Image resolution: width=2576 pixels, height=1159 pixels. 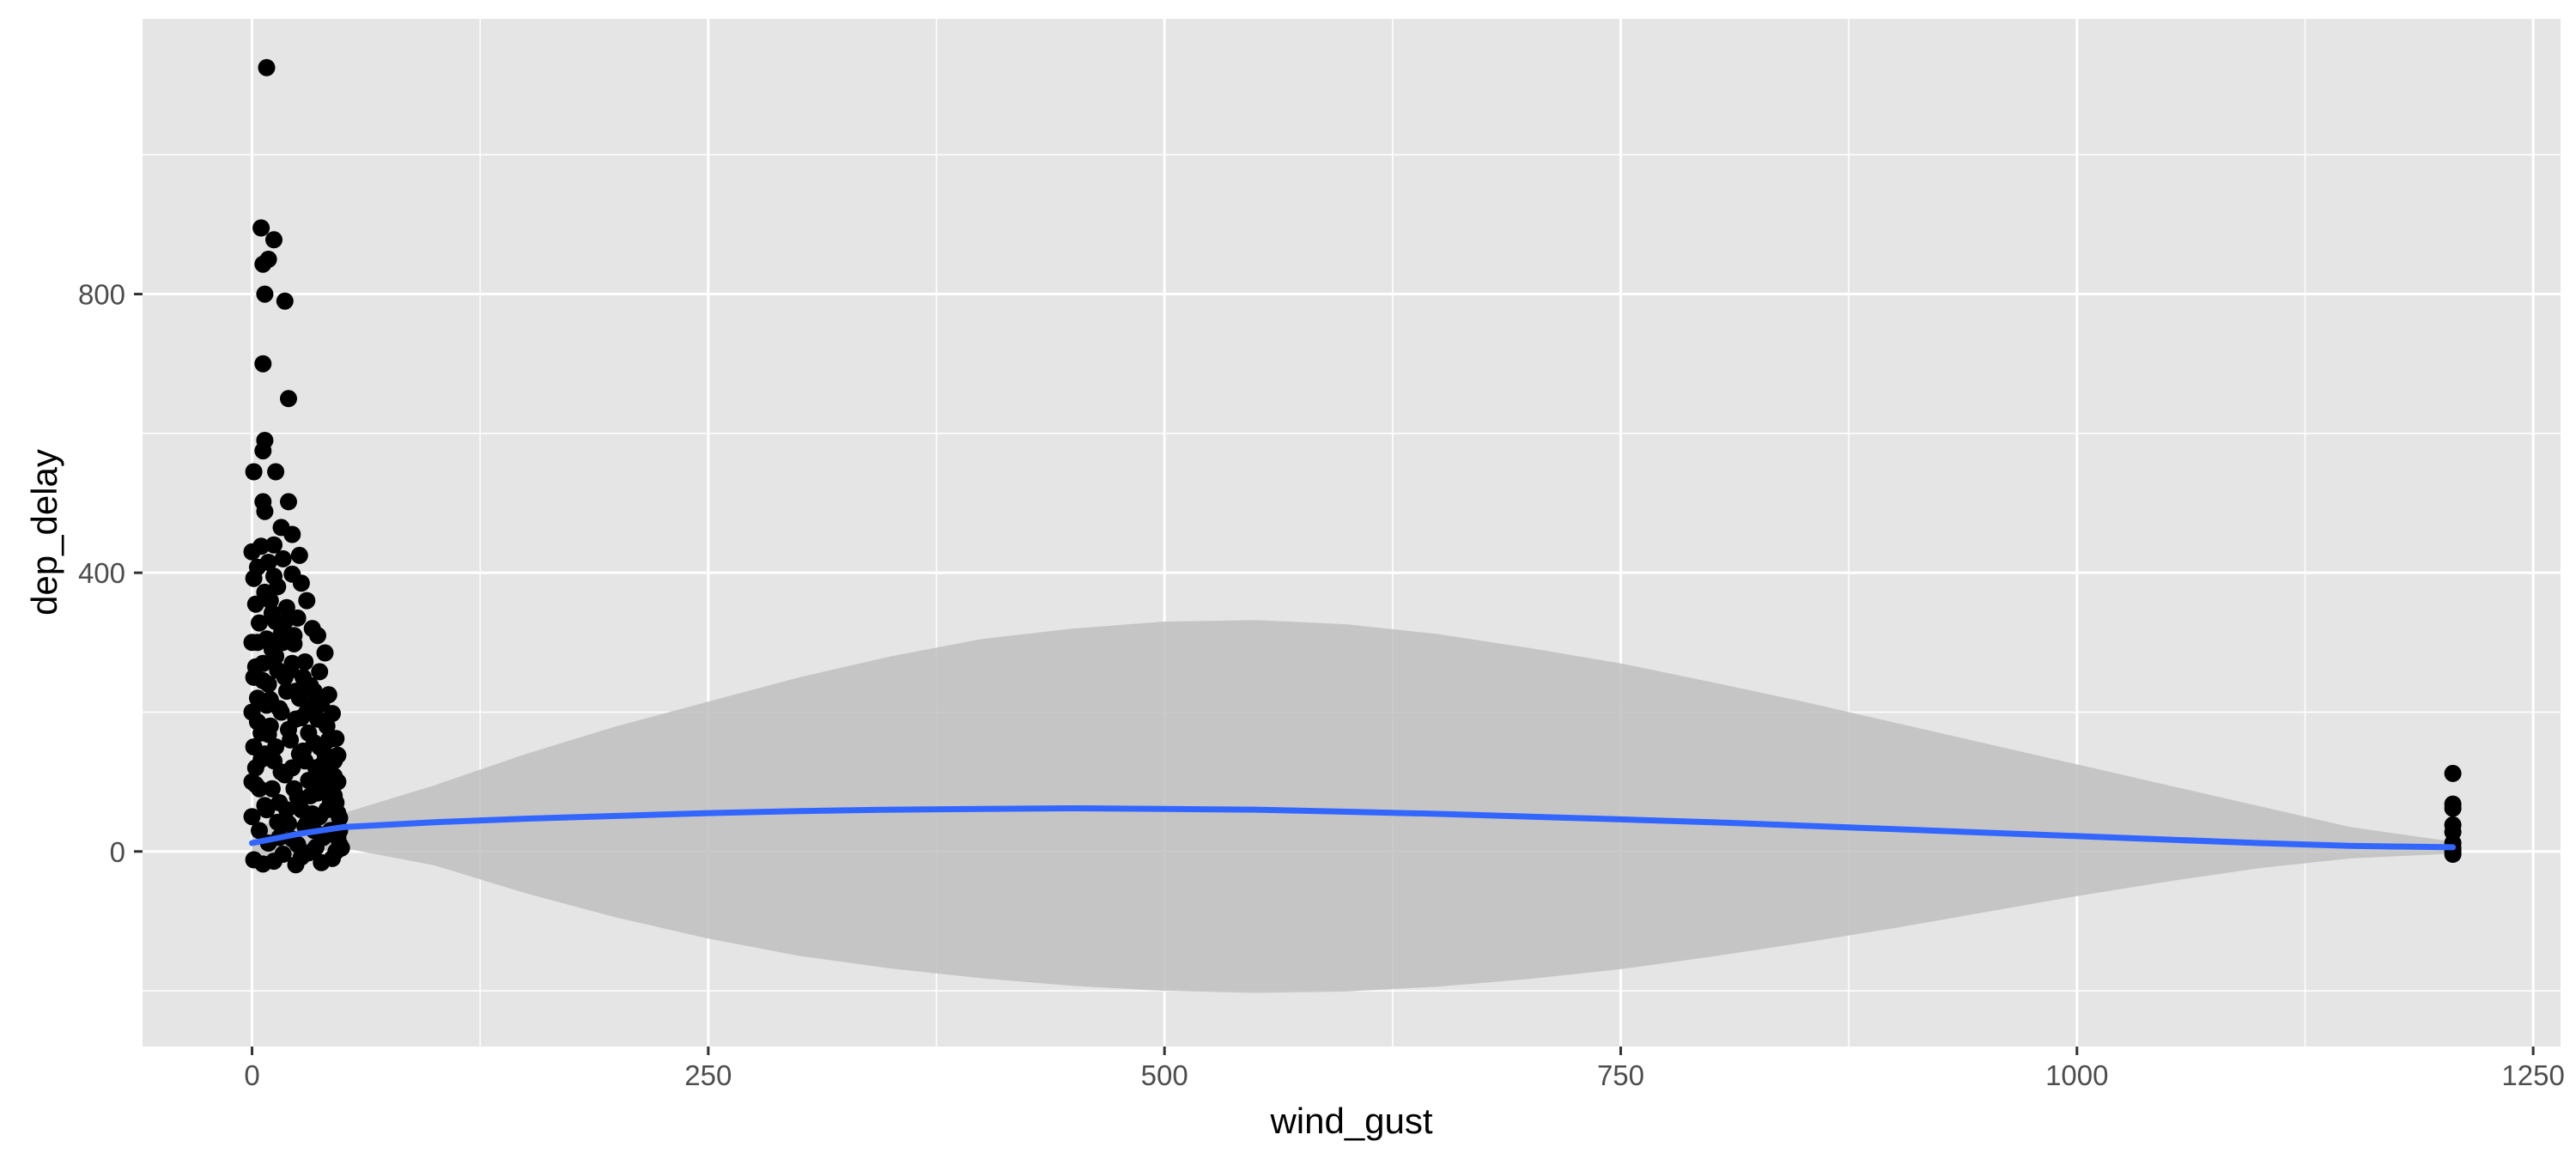 I want to click on x-tick-label: 1000, so click(x=2076, y=1075).